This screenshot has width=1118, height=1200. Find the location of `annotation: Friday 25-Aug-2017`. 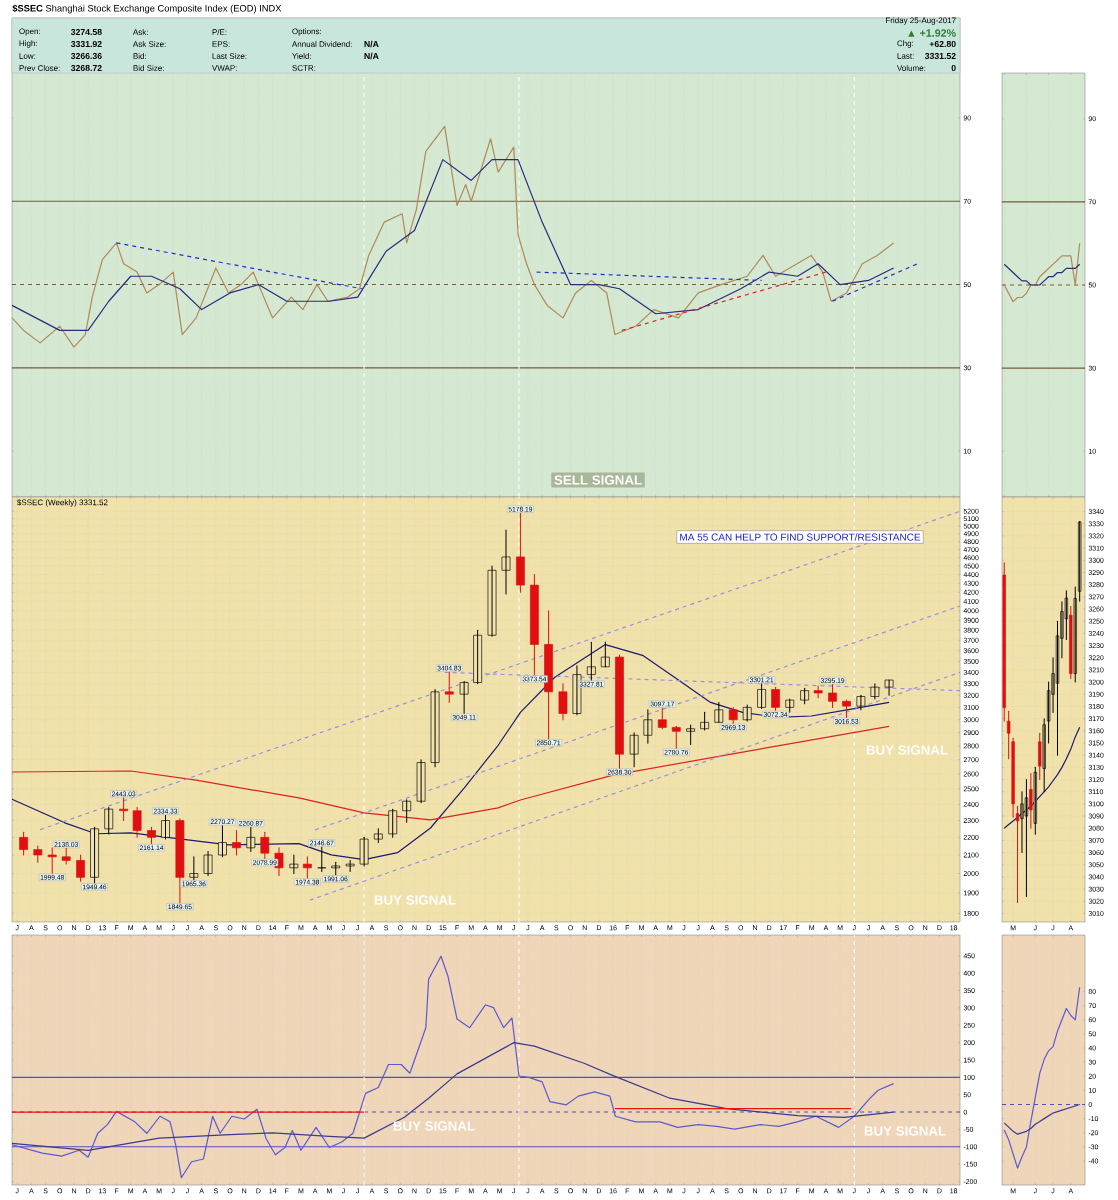

annotation: Friday 25-Aug-2017 is located at coordinates (921, 21).